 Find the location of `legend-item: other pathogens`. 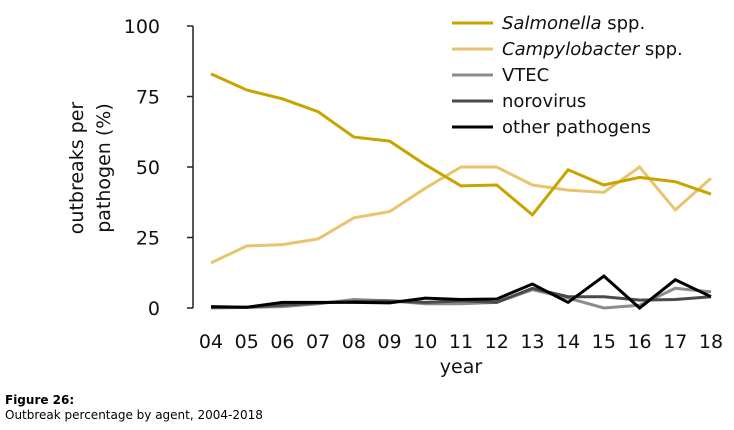

legend-item: other pathogens is located at coordinates (551, 127).